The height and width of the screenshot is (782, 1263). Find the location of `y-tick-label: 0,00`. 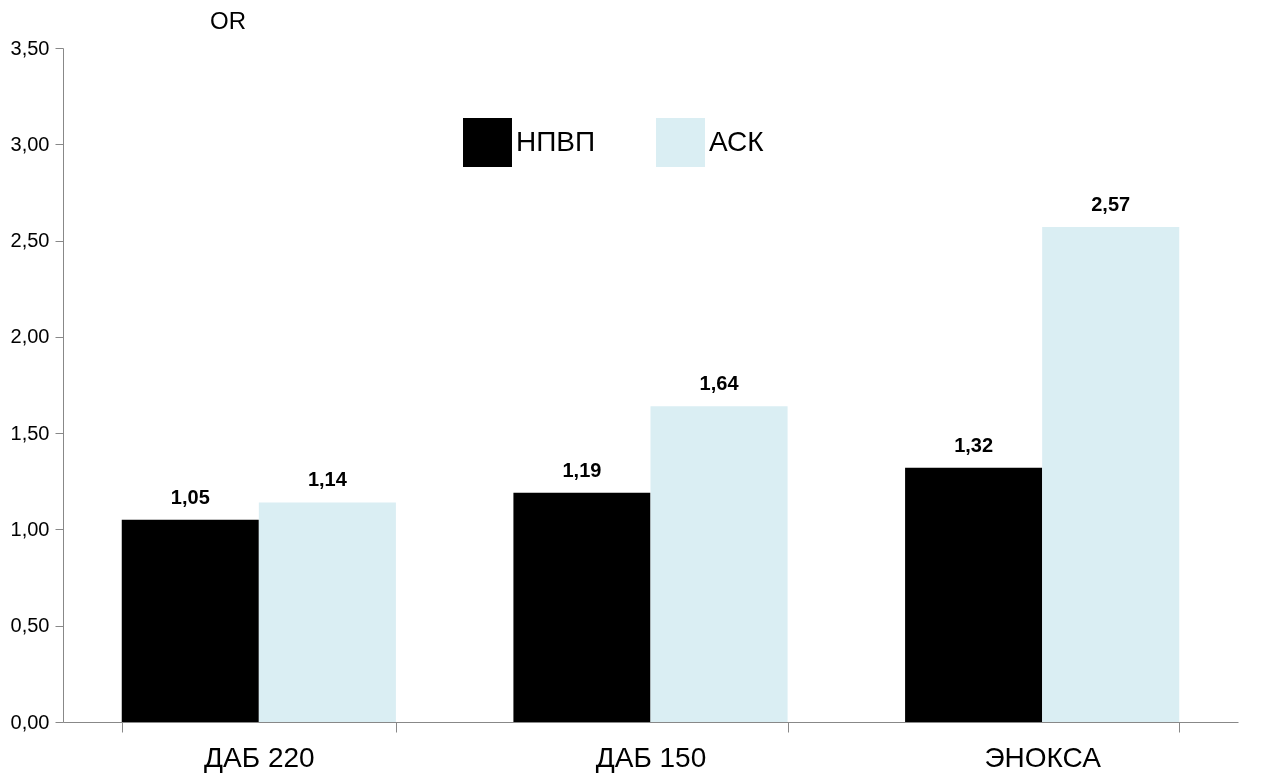

y-tick-label: 0,00 is located at coordinates (30, 721).